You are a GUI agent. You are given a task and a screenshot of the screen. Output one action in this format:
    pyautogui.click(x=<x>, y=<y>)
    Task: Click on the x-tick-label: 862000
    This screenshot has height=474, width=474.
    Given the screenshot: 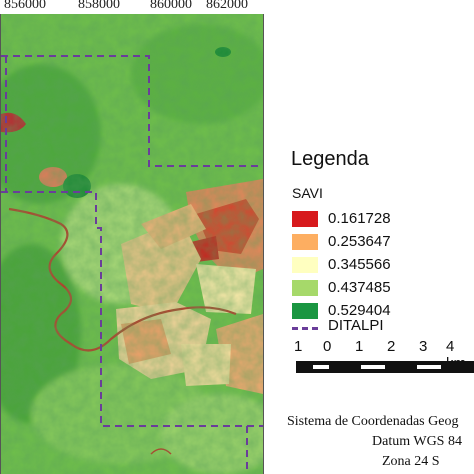 What is the action you would take?
    pyautogui.click(x=227, y=6)
    